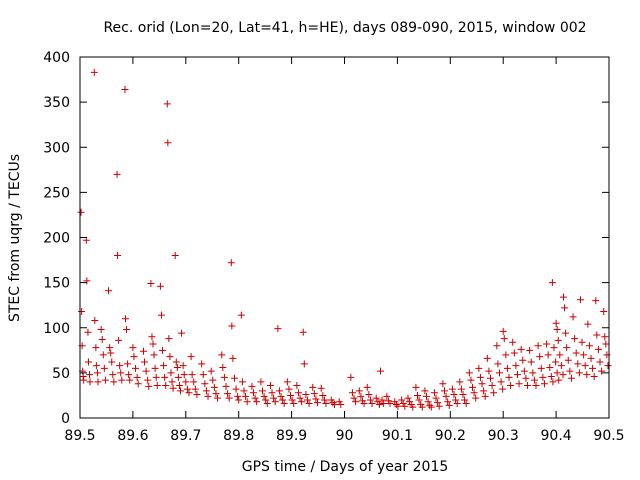 Image resolution: width=640 pixels, height=480 pixels. What do you see at coordinates (56, 148) in the screenshot?
I see `y-tick-label: 300` at bounding box center [56, 148].